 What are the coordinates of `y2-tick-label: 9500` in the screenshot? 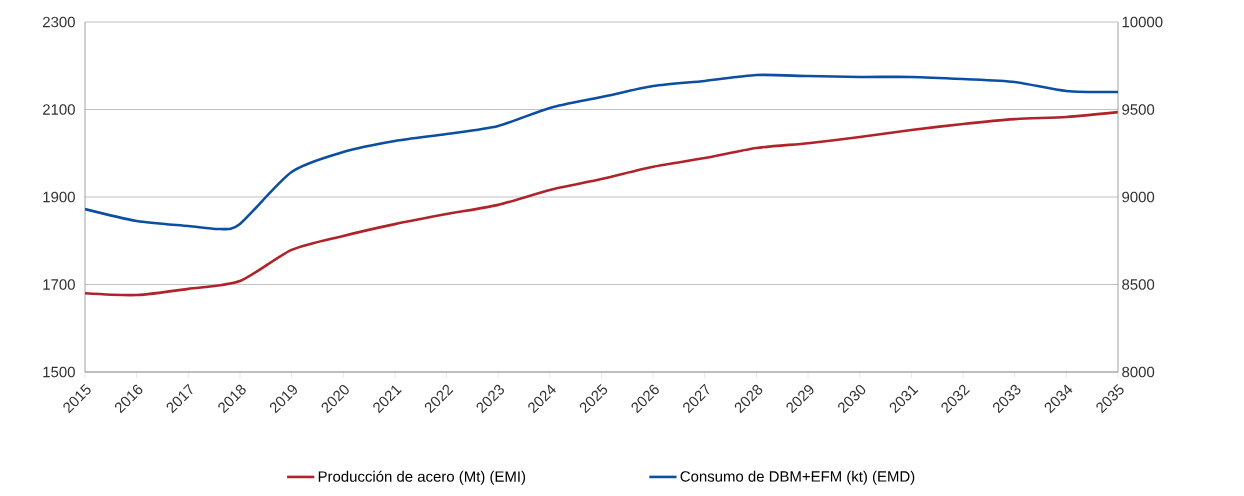 It's located at (1138, 109).